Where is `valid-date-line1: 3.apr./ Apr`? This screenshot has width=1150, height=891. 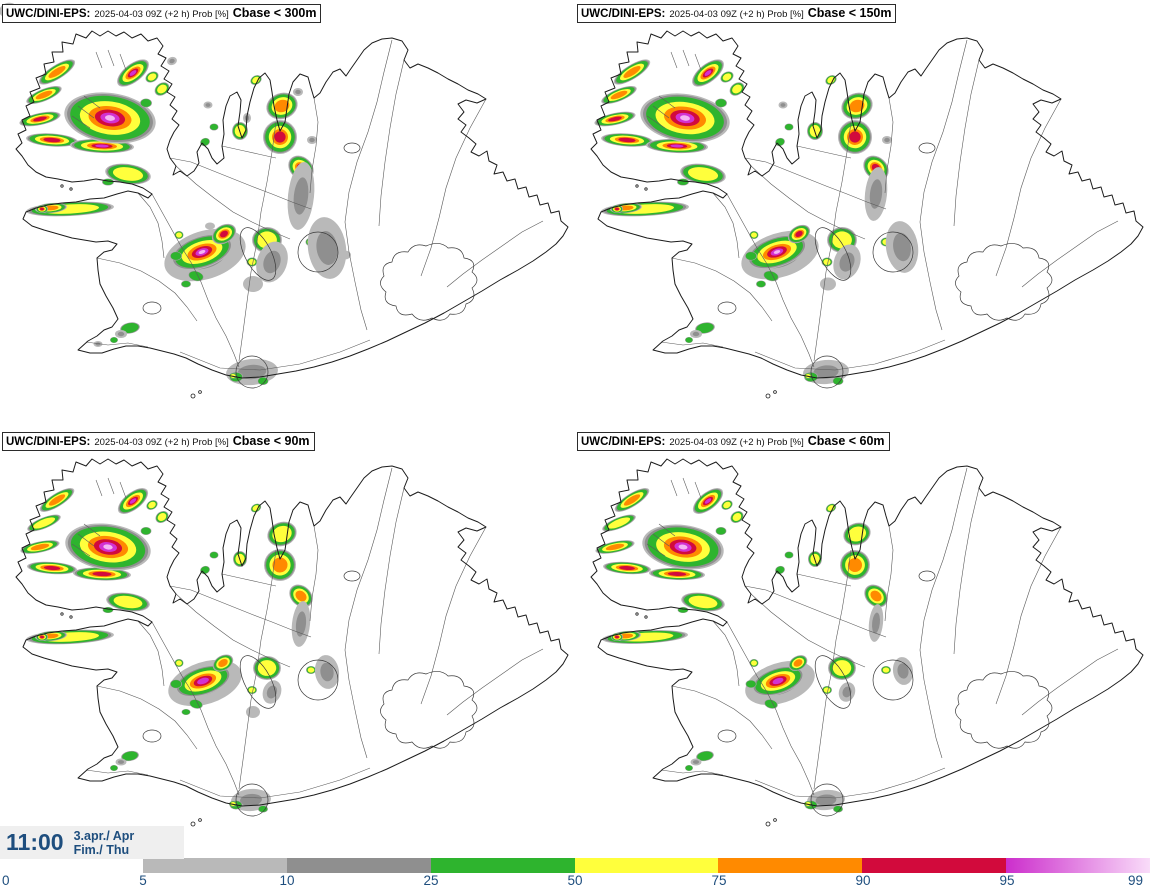 valid-date-line1: 3.apr./ Apr is located at coordinates (104, 835).